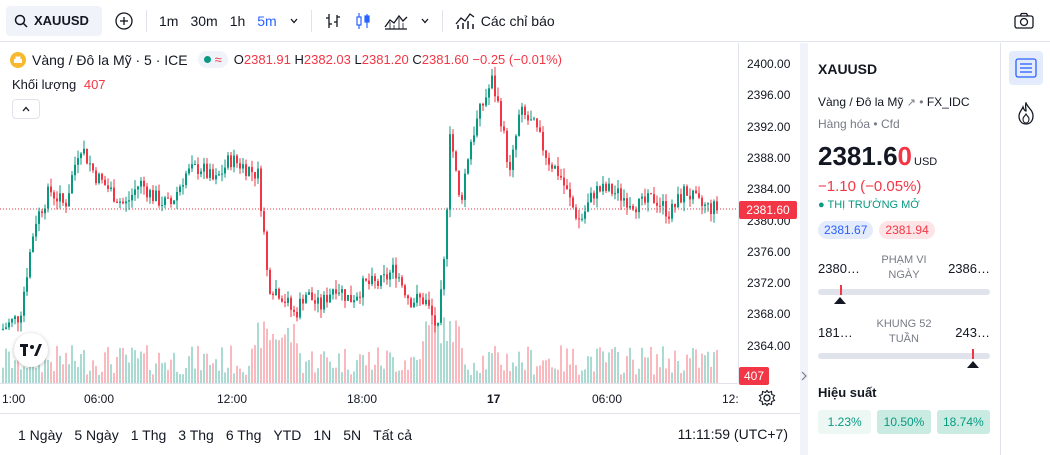 The height and width of the screenshot is (455, 1050). I want to click on tv-logo-icon, so click(31, 350).